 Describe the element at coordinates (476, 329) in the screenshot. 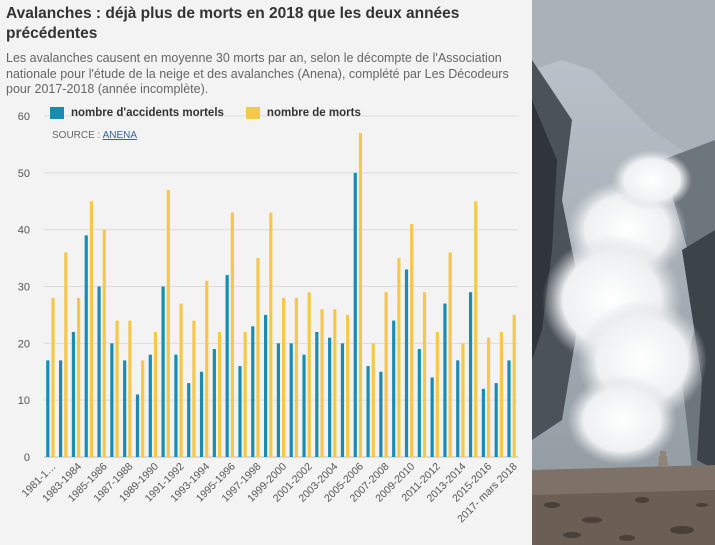

I see `bar-deaths-2014-2015` at that location.